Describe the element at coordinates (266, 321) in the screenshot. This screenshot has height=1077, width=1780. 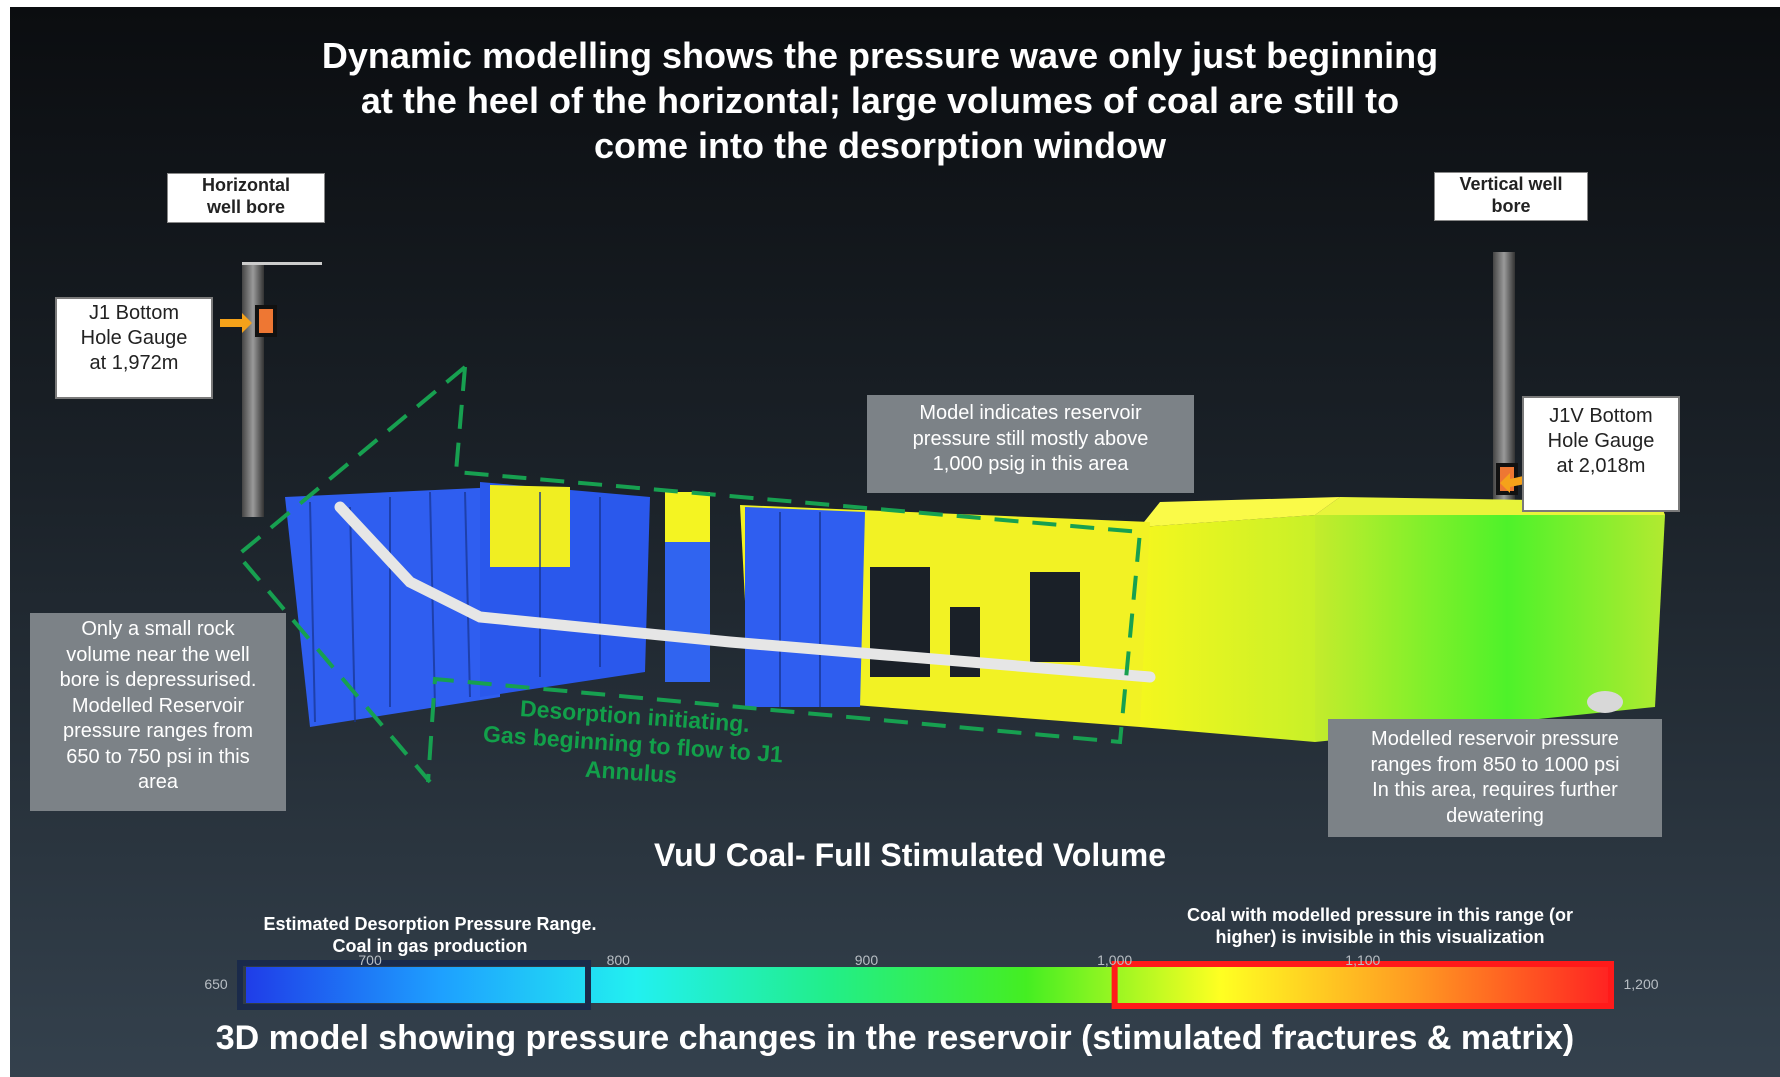
I see `j1-gauge-marker` at that location.